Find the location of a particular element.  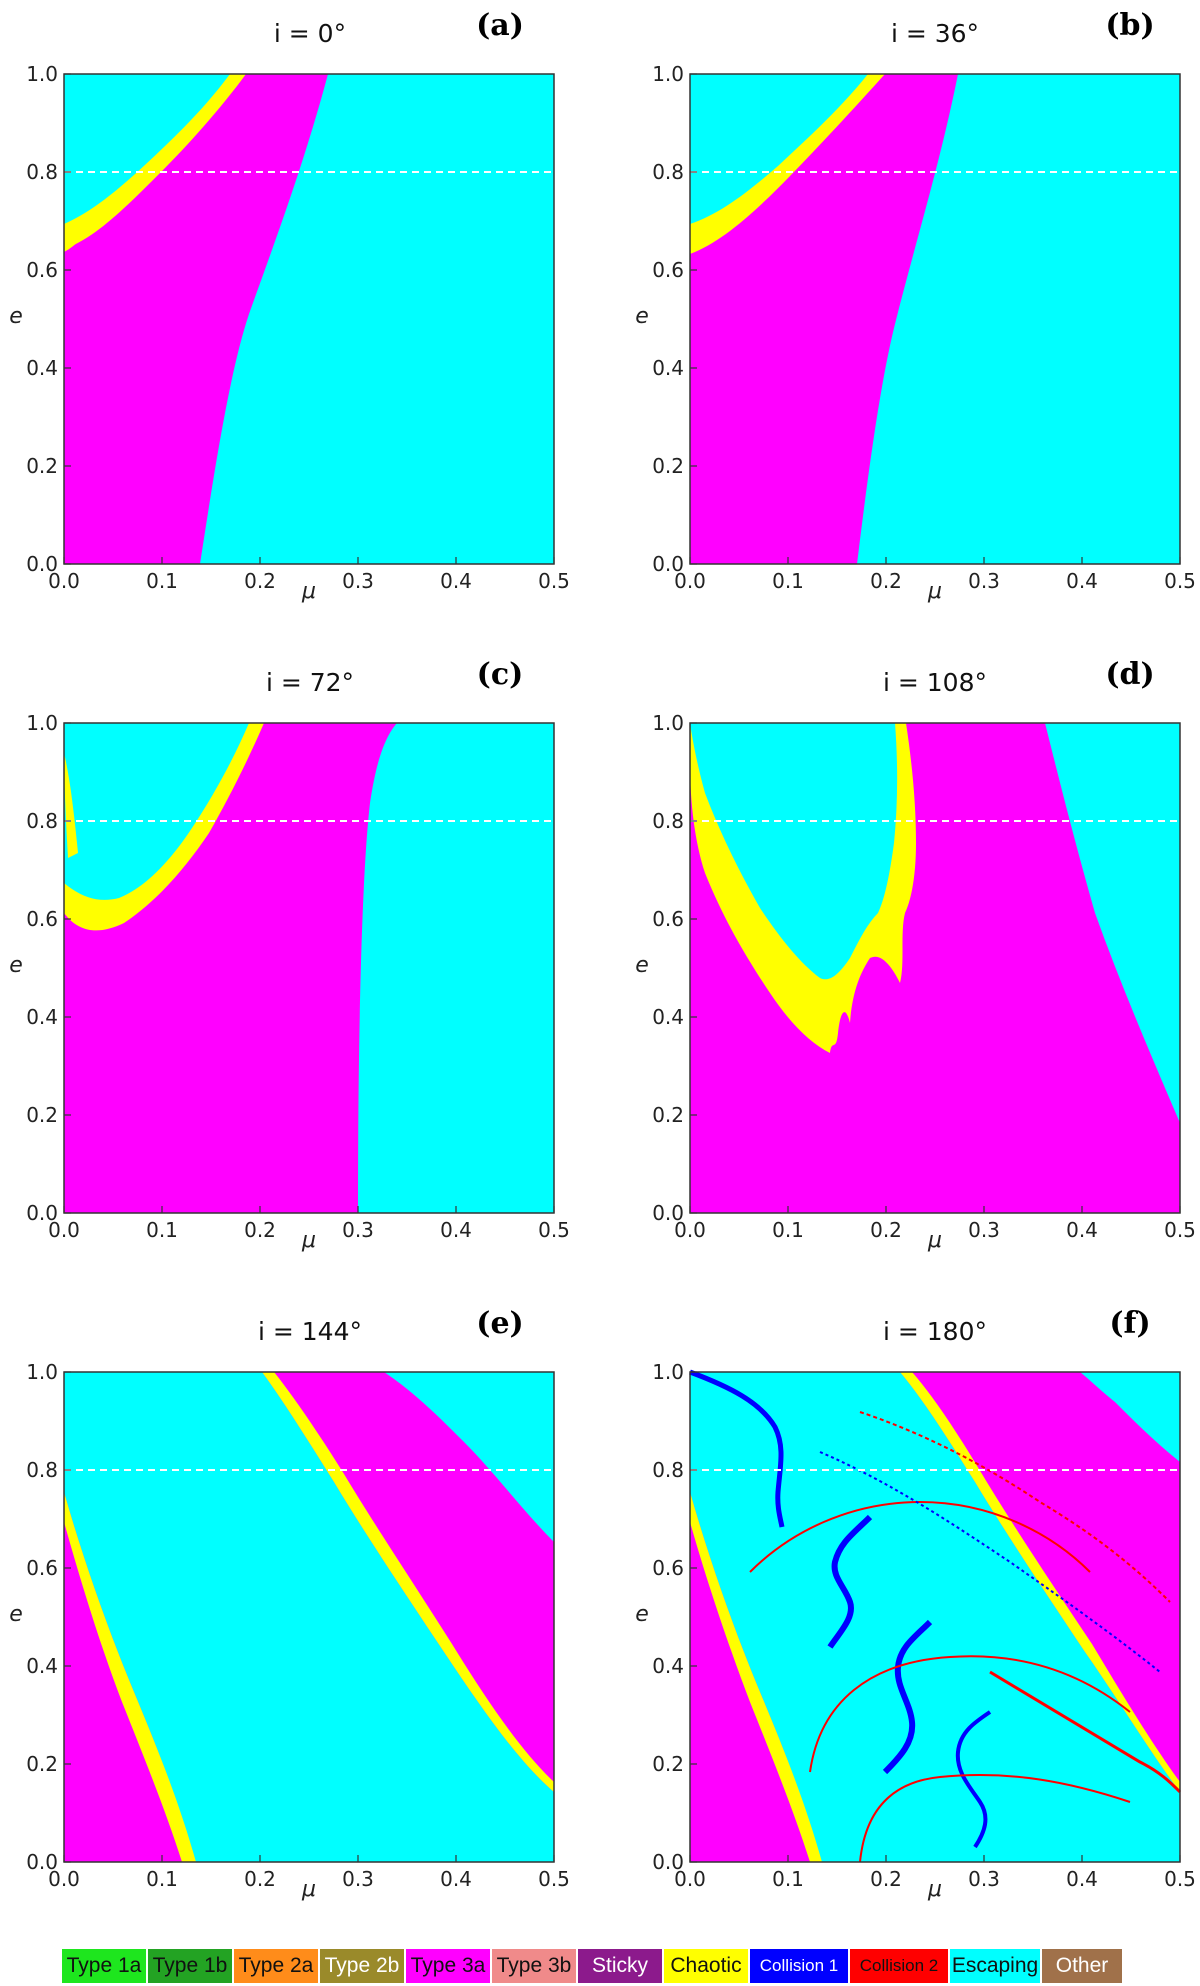

panel-d-escaping-bubble is located at coordinates (794, 851).